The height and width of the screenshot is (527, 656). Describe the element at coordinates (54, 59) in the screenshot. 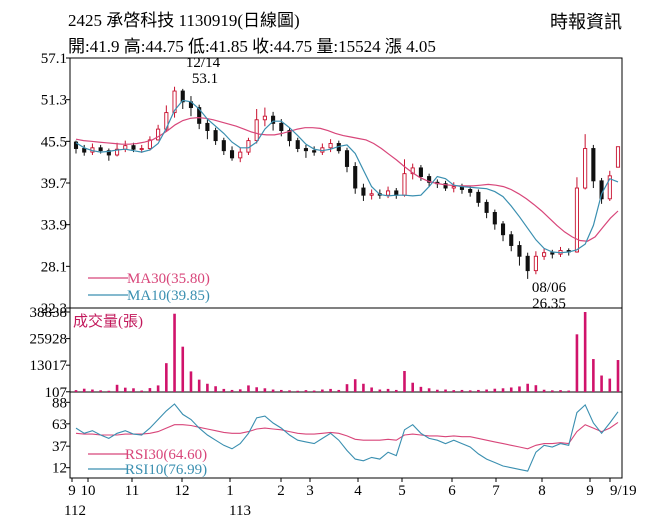

I see `price-y-tick-label: 57.1` at that location.